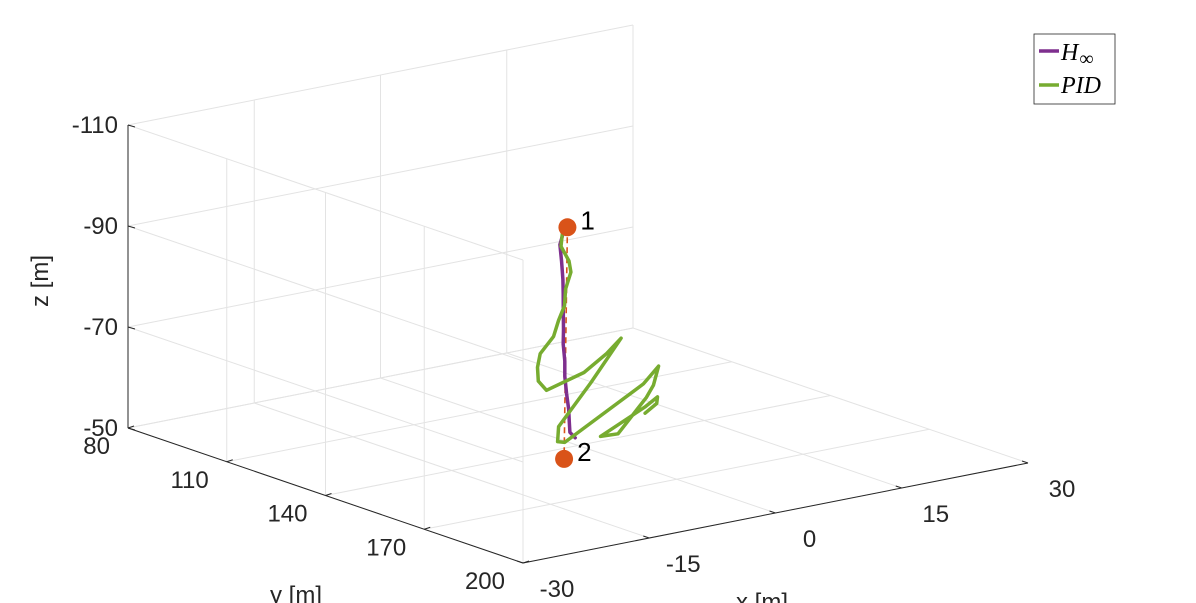  Describe the element at coordinates (100, 327) in the screenshot. I see `z-tick-label: -70` at that location.